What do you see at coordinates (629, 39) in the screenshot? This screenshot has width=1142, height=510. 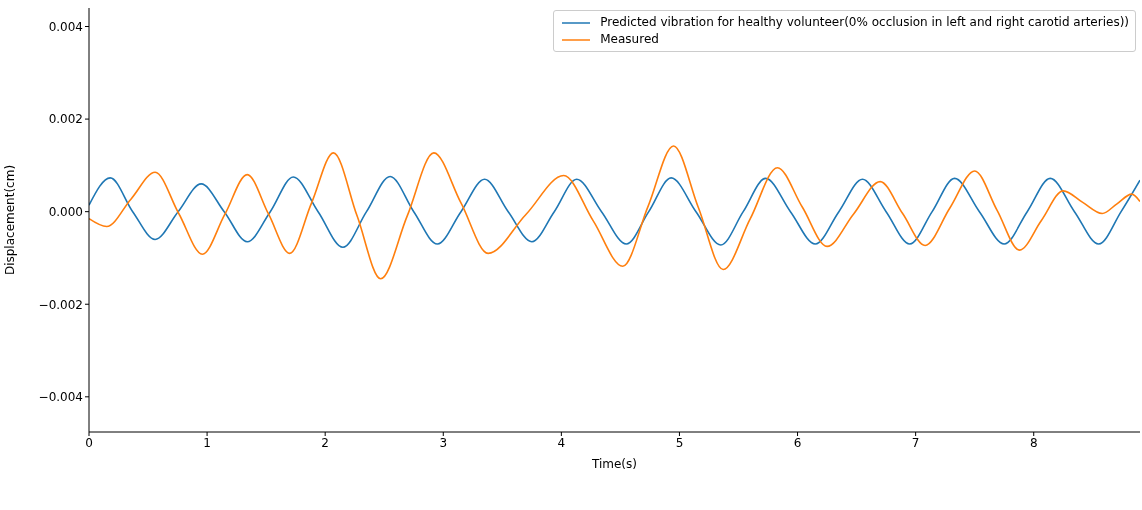 I see `legend-label: Measured` at bounding box center [629, 39].